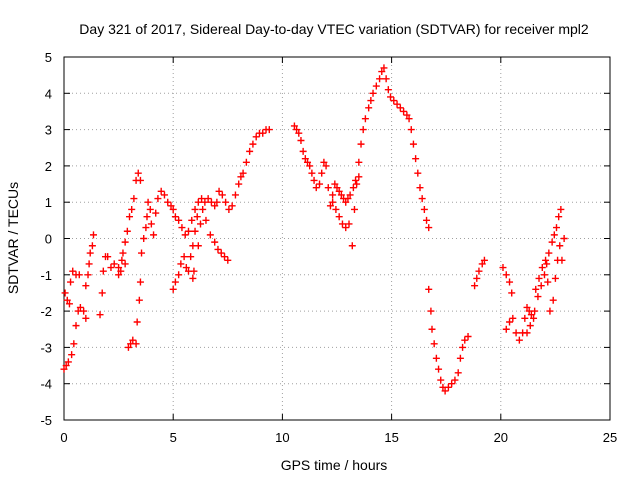 The height and width of the screenshot is (480, 640). Describe the element at coordinates (13, 238) in the screenshot. I see `y-axis-label: SDTVAR / TECUs` at that location.